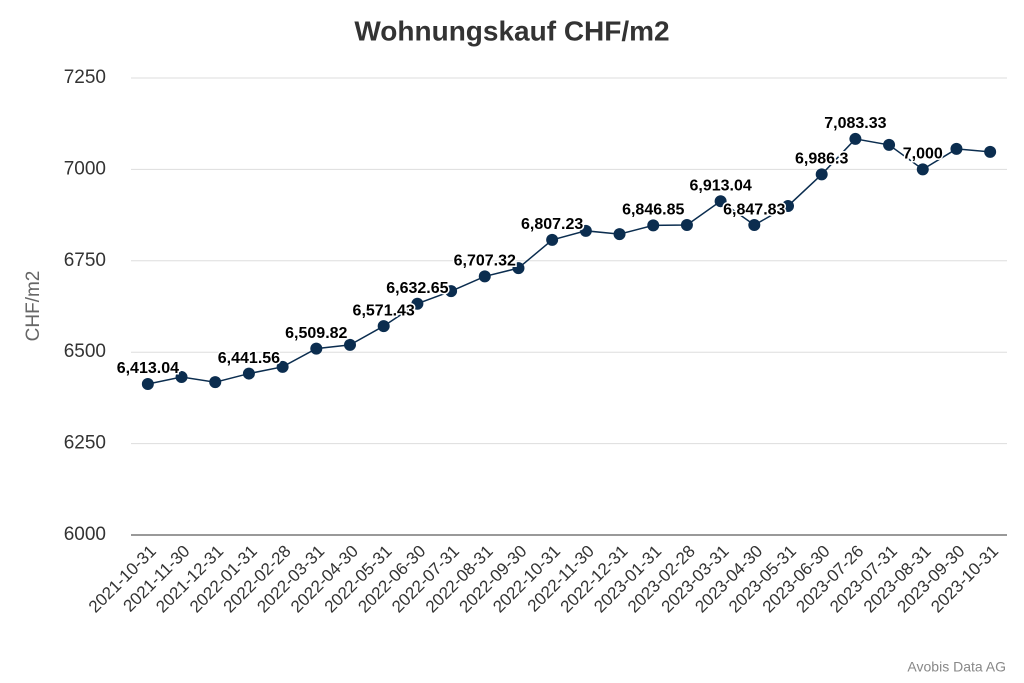 The image size is (1024, 683). What do you see at coordinates (85, 443) in the screenshot?
I see `y-tick-label: 6250` at bounding box center [85, 443].